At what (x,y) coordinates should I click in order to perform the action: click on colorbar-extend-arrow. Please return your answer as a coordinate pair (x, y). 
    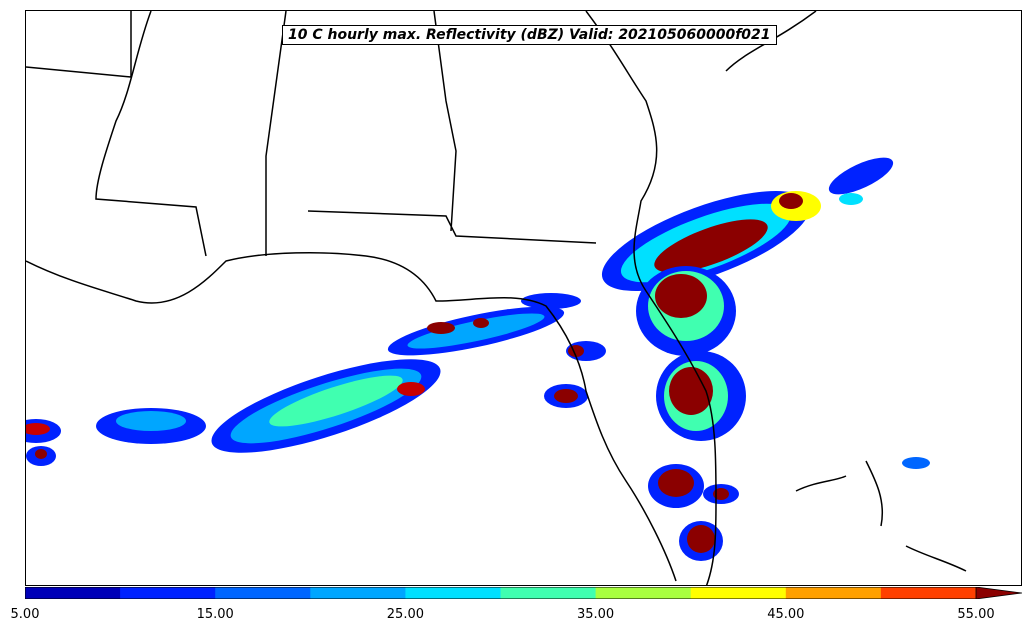
    Looking at the image, I should click on (998, 593).